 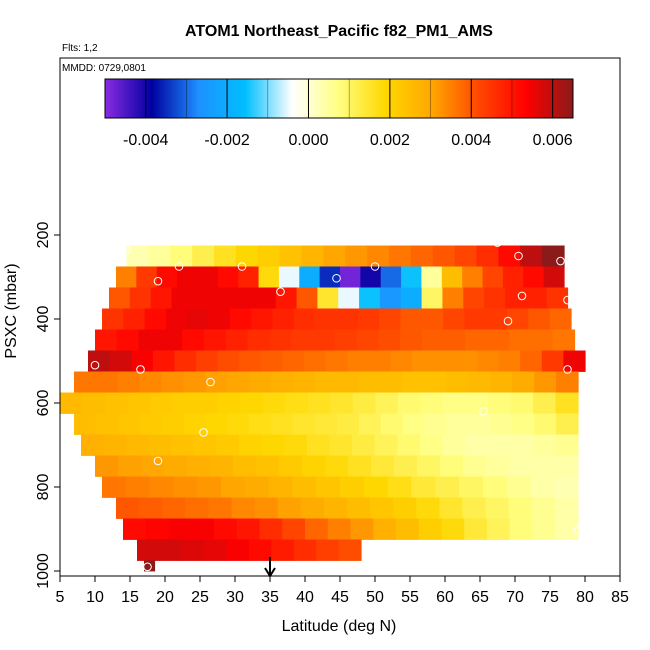 I want to click on x-tick-label: 25, so click(x=200, y=597).